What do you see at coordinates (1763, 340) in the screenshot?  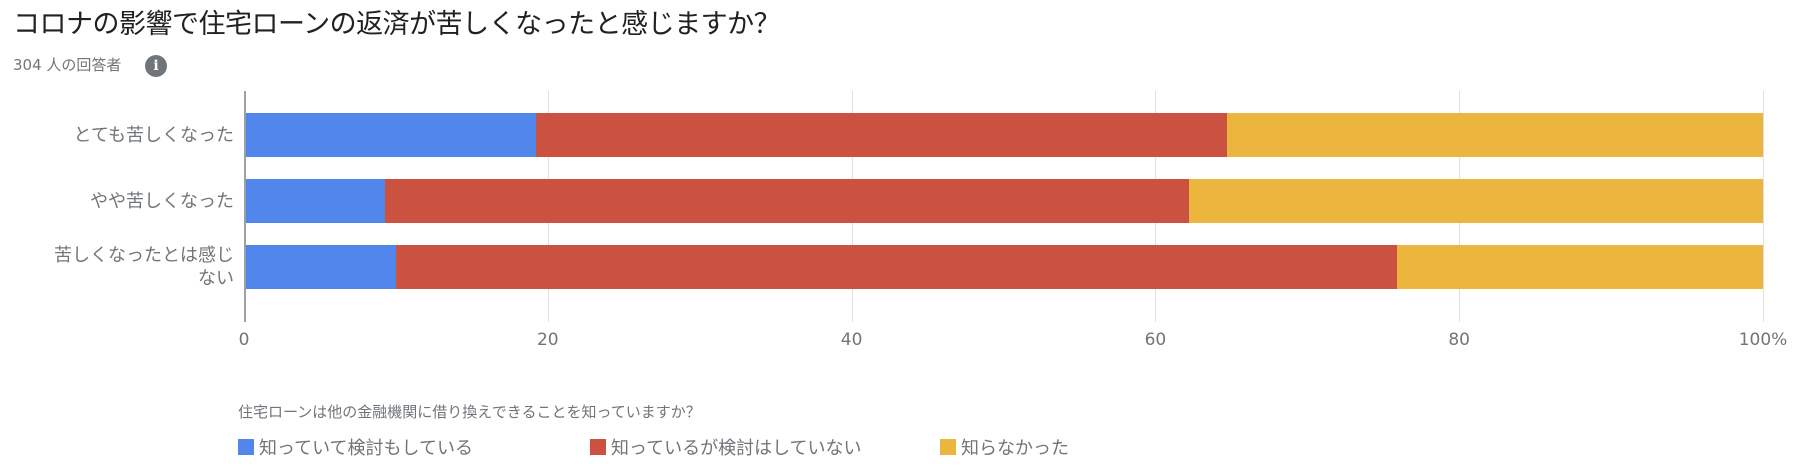 I see `x-tick-label: 100%` at bounding box center [1763, 340].